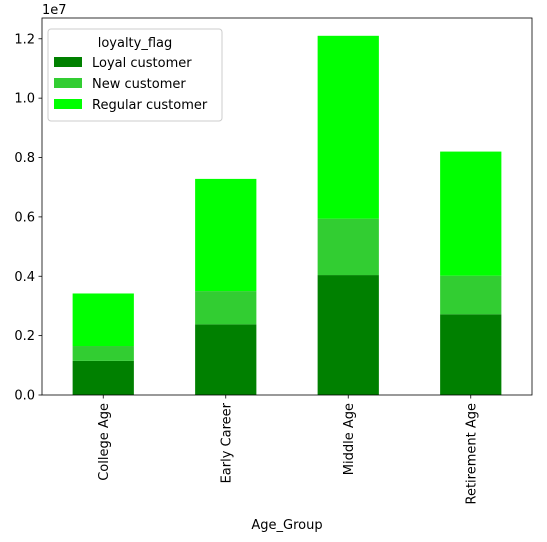 The width and height of the screenshot is (547, 542). I want to click on legend-label: Loyal customer, so click(142, 63).